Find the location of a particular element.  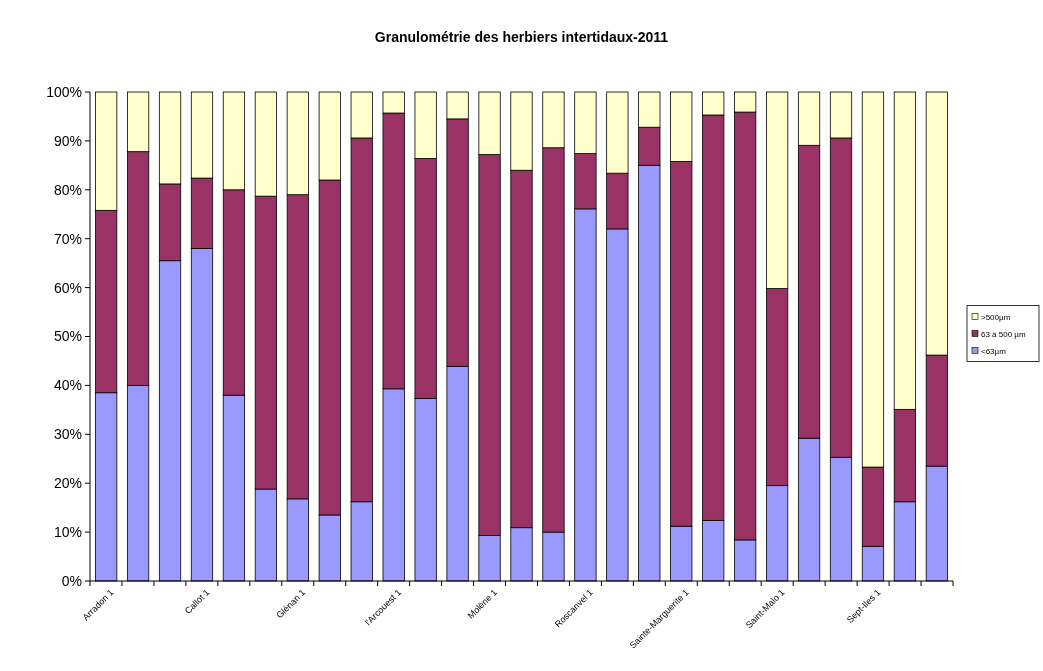

y-tick-label: 20% is located at coordinates (67, 483).